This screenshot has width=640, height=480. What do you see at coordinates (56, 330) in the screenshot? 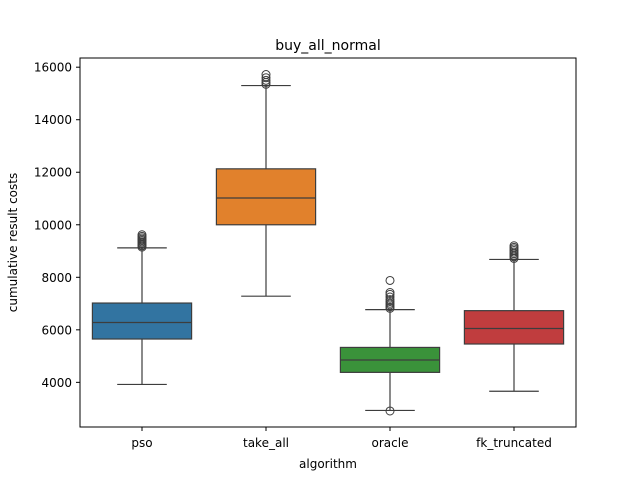
I see `y-tick-label: 6000` at bounding box center [56, 330].